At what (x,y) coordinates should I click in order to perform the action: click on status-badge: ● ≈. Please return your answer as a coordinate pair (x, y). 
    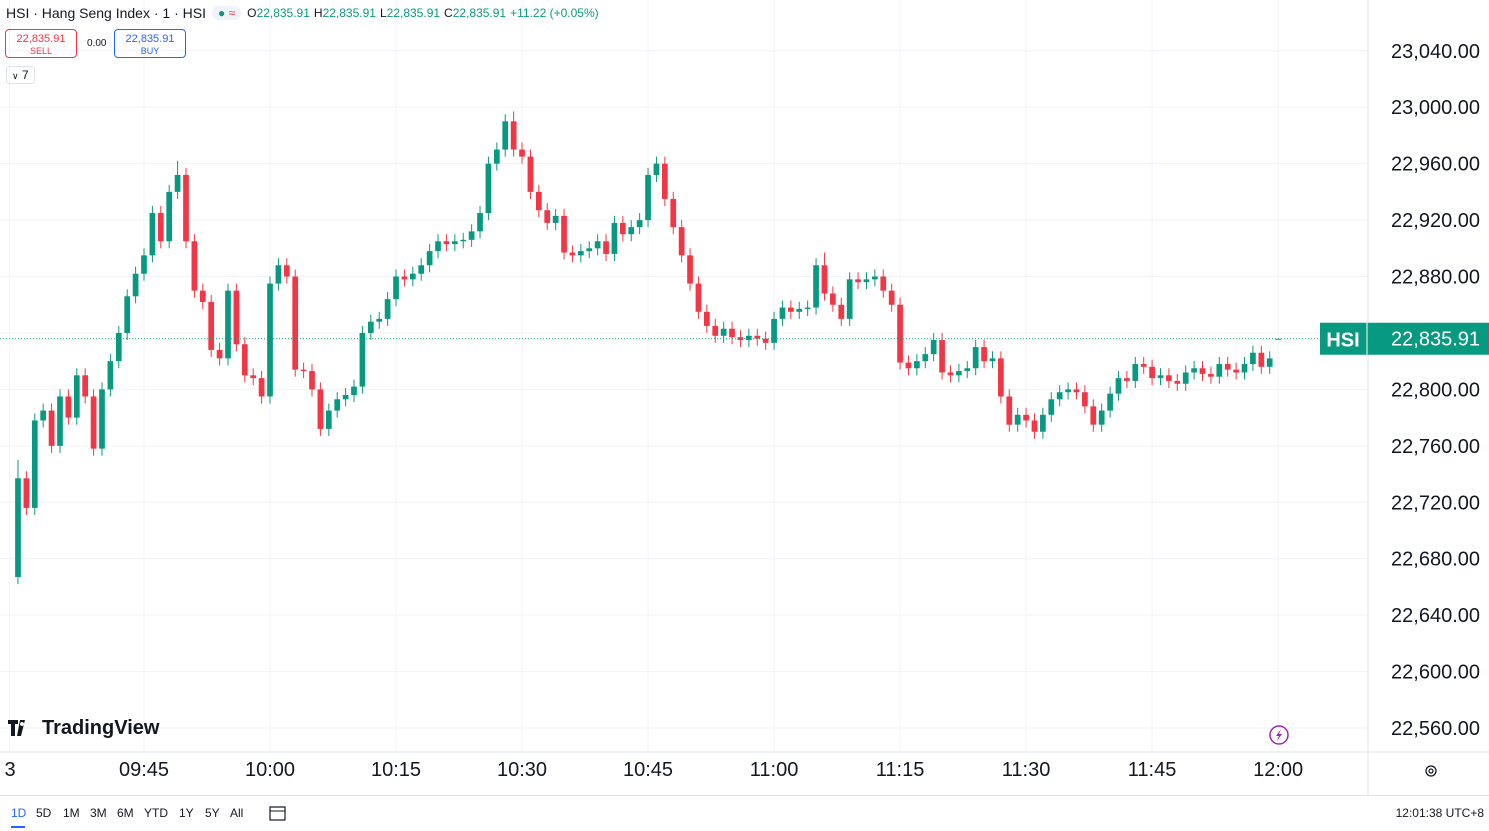
    Looking at the image, I should click on (226, 13).